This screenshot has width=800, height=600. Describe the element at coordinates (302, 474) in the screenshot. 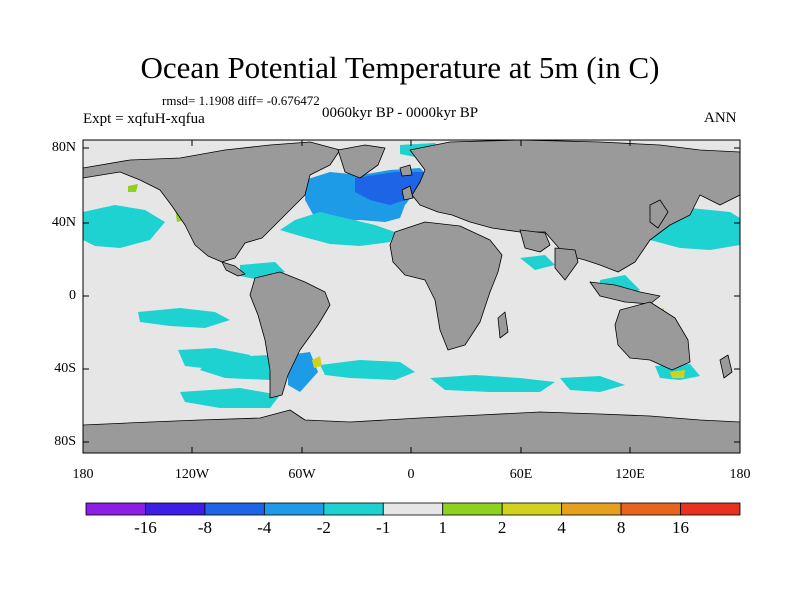

I see `x-tick-60w: 60W` at that location.